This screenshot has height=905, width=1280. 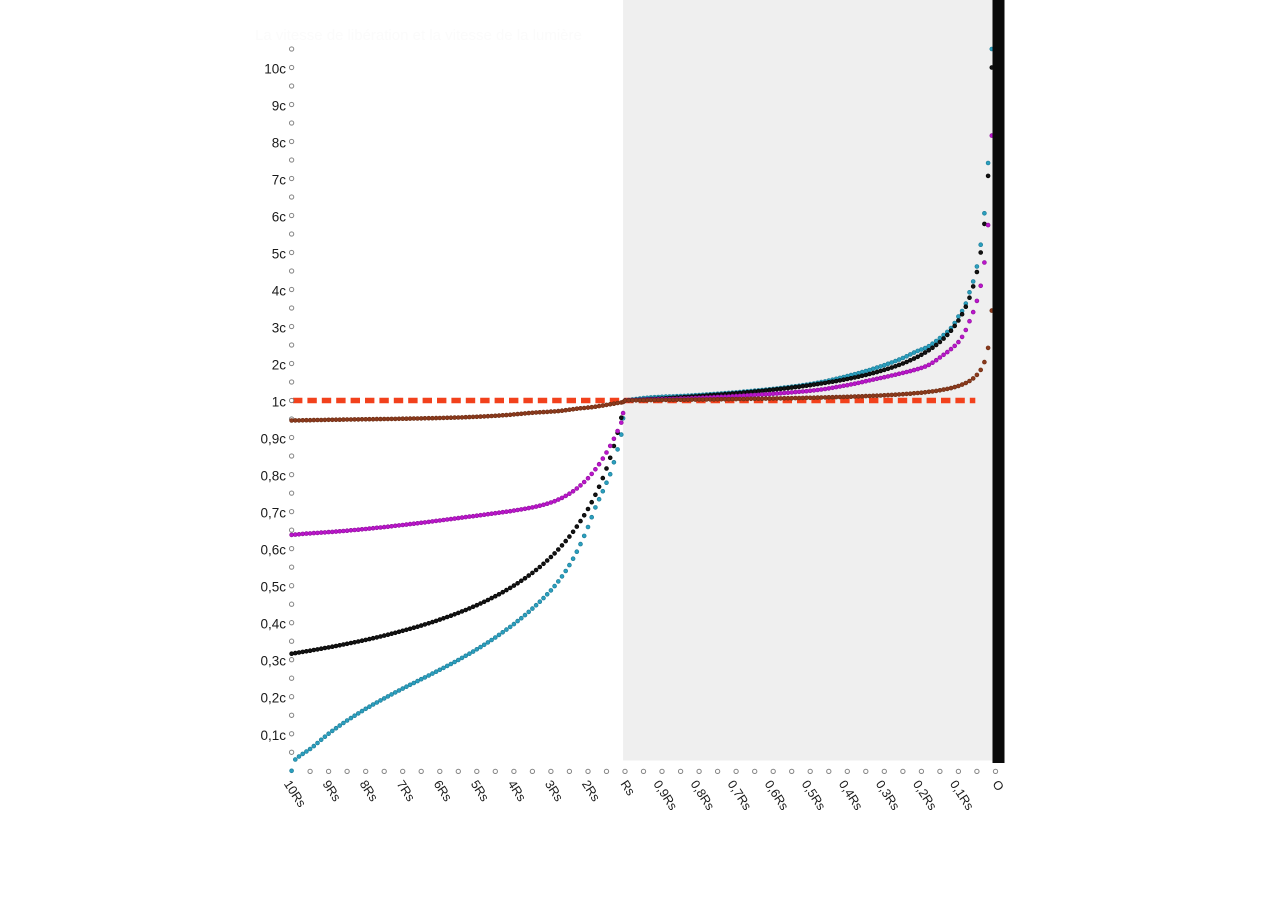 What do you see at coordinates (273, 661) in the screenshot?
I see `svg-text: 0,3c` at bounding box center [273, 661].